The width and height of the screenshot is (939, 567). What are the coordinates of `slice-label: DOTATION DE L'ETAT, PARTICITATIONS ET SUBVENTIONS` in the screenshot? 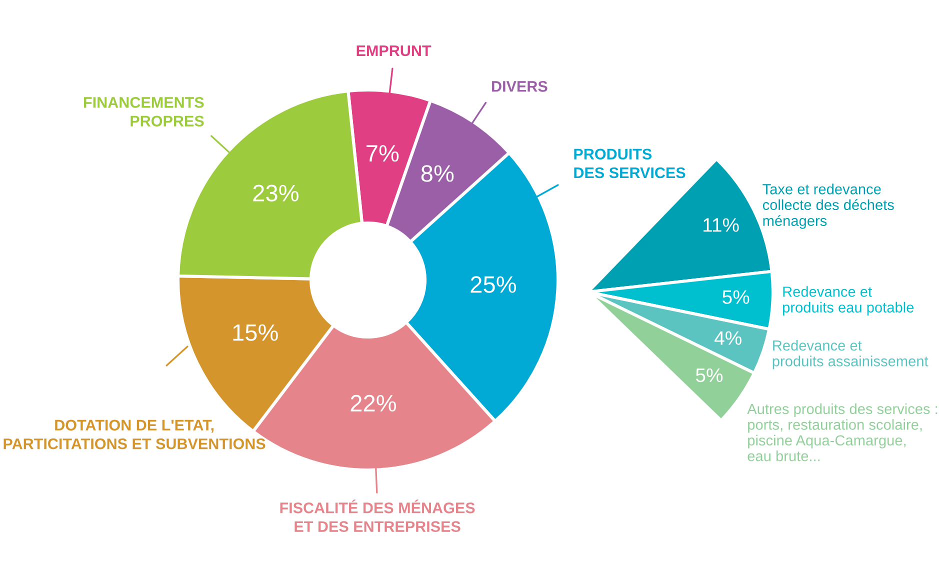 It's located at (135, 435).